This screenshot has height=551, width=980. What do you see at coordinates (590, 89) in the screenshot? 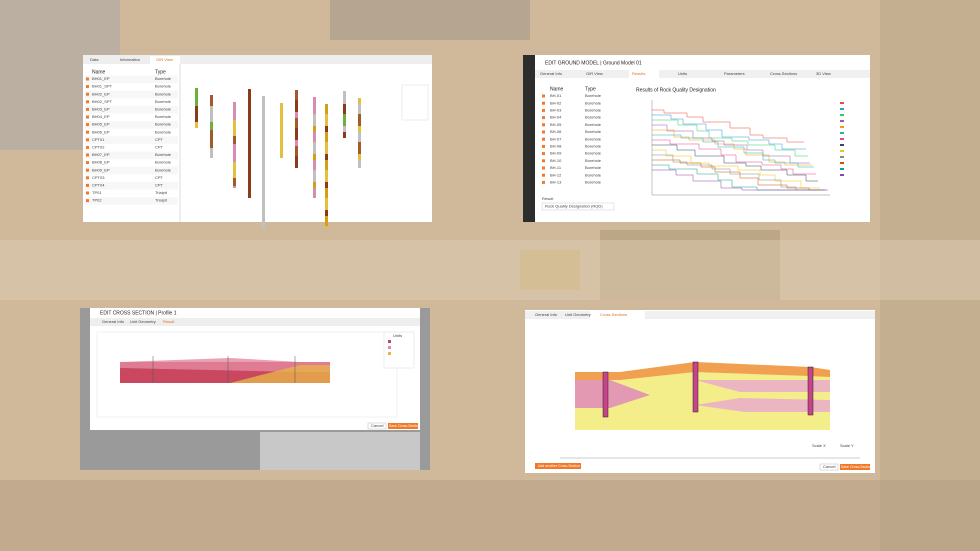
I see `col-header: Type` at bounding box center [590, 89].